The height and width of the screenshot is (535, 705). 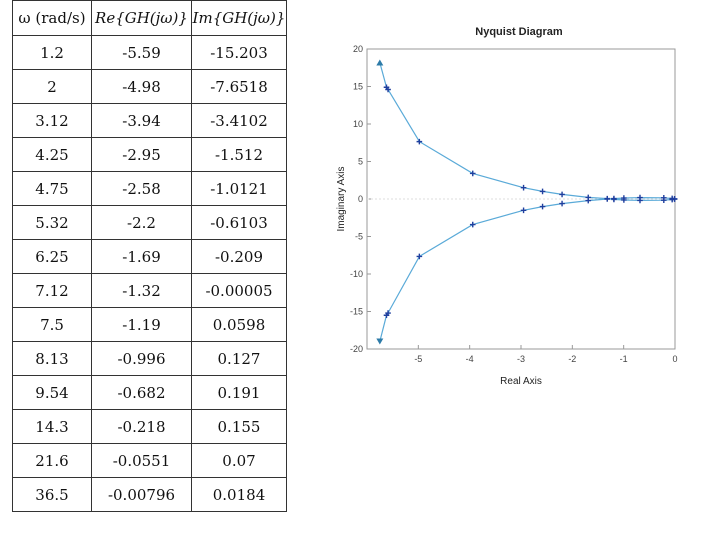 I want to click on table-row: 8.13 -0.996 0.127, so click(x=149, y=358).